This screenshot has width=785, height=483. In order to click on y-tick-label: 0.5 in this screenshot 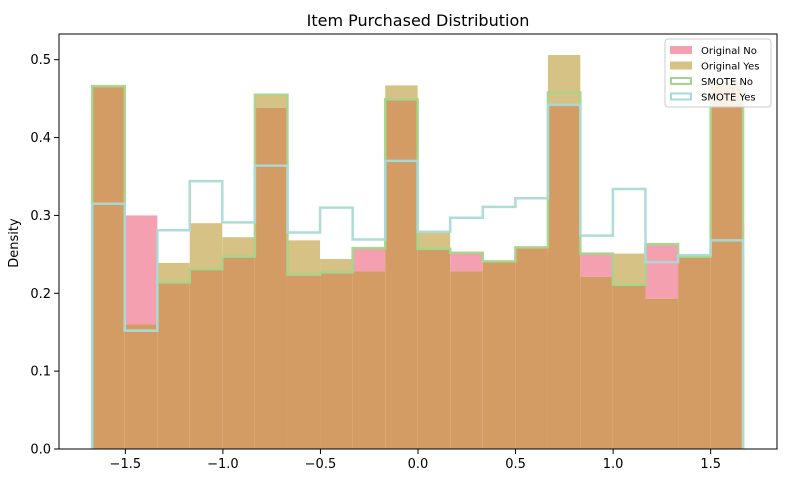, I will do `click(40, 60)`.